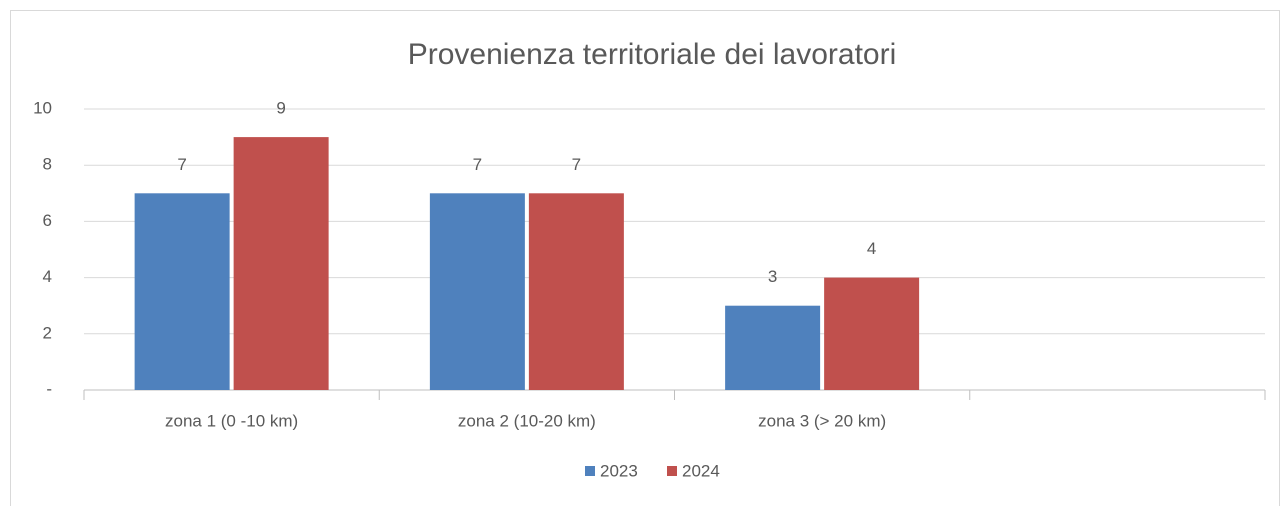  What do you see at coordinates (49, 388) in the screenshot?
I see `y-tick-label: -` at bounding box center [49, 388].